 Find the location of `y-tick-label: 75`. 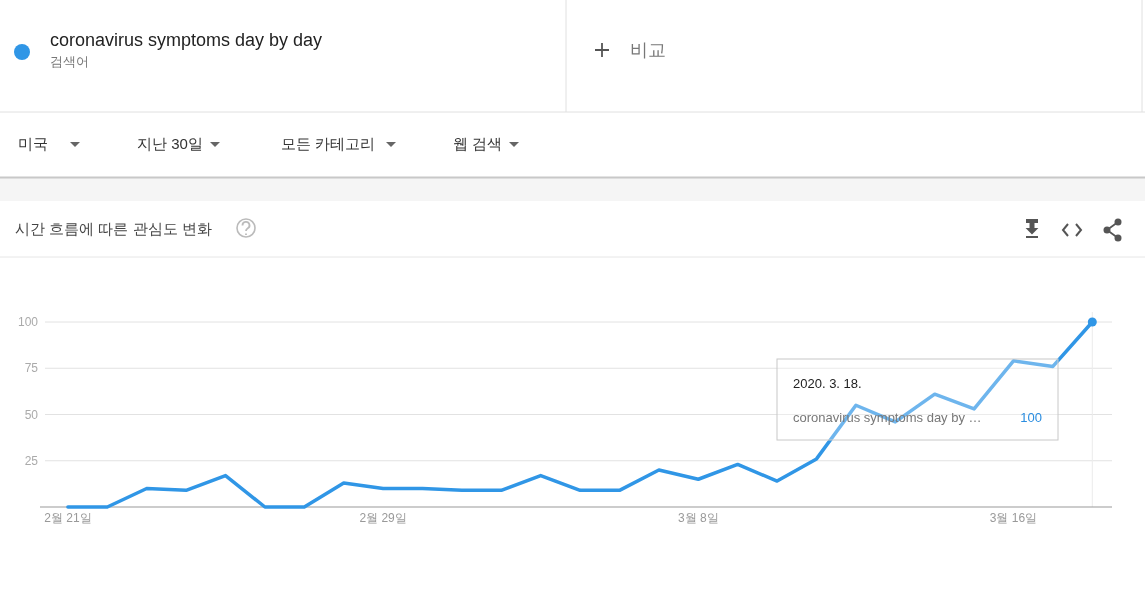

y-tick-label: 75 is located at coordinates (31, 368).